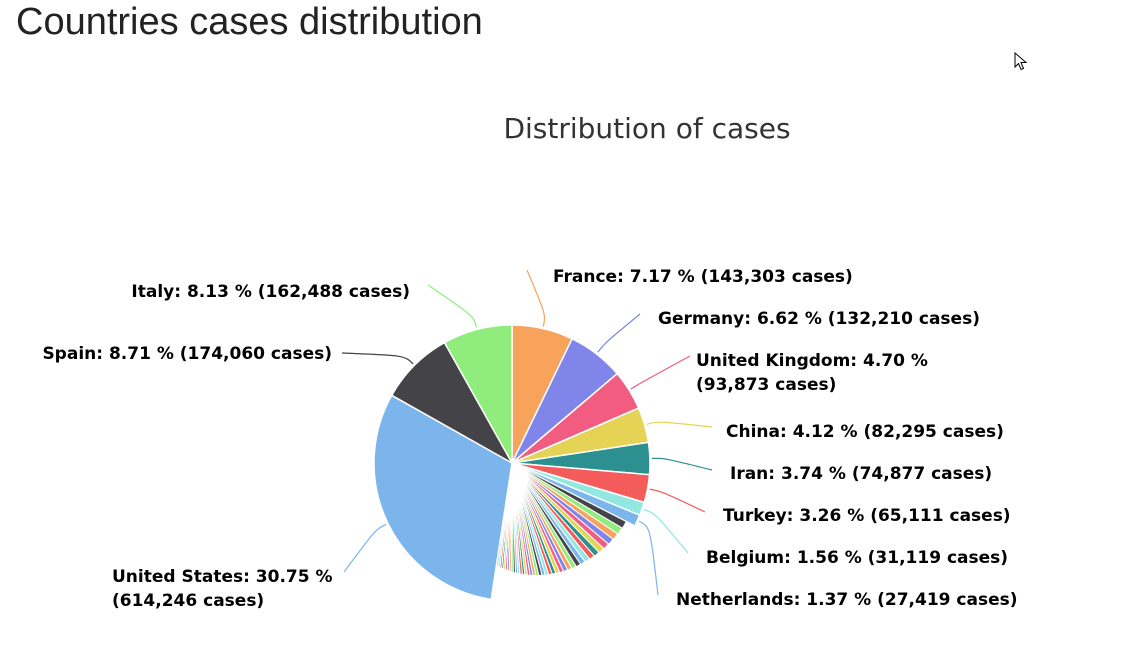 The height and width of the screenshot is (655, 1144). I want to click on connector-united-states, so click(365, 548).